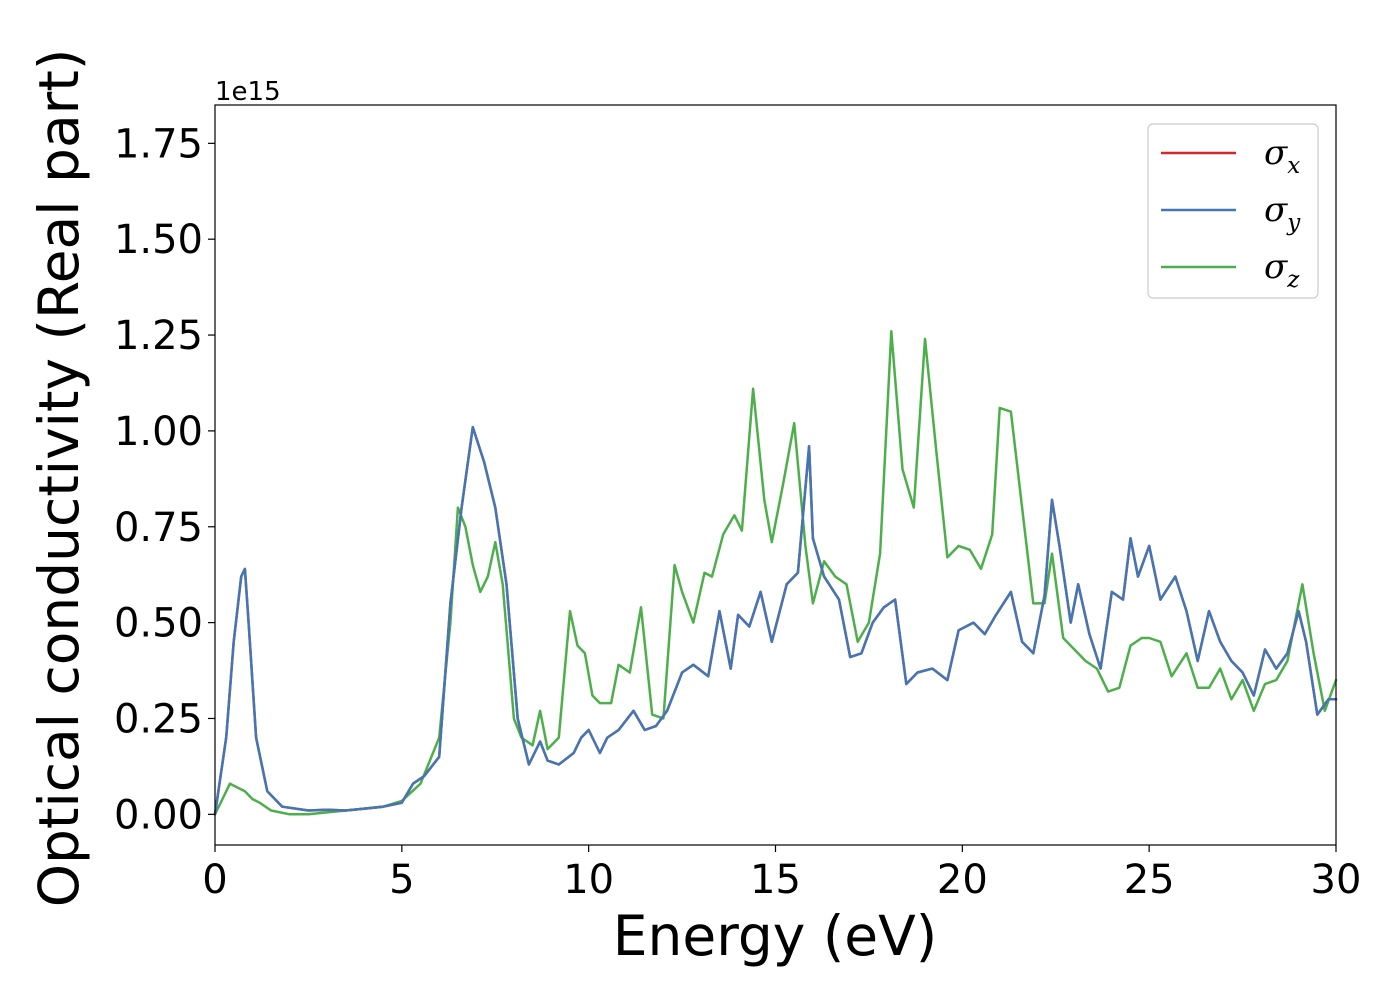 This screenshot has width=1400, height=1000. Describe the element at coordinates (1149, 880) in the screenshot. I see `x-tick-label: 25` at that location.